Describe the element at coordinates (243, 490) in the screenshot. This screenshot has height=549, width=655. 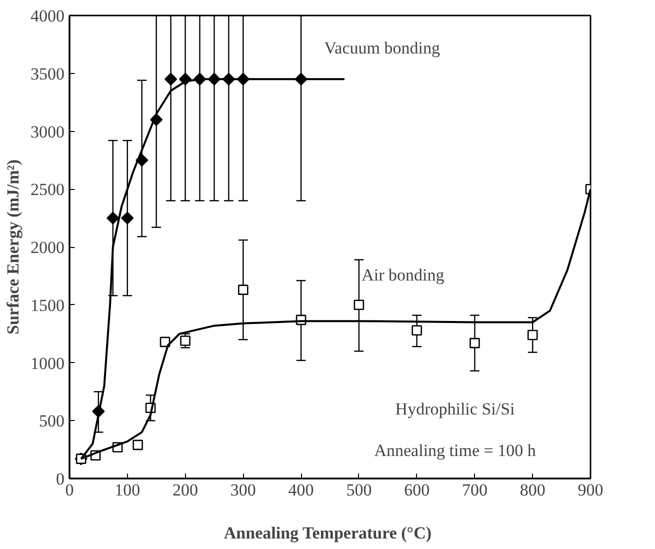
I see `x-tick-label: 300` at that location.